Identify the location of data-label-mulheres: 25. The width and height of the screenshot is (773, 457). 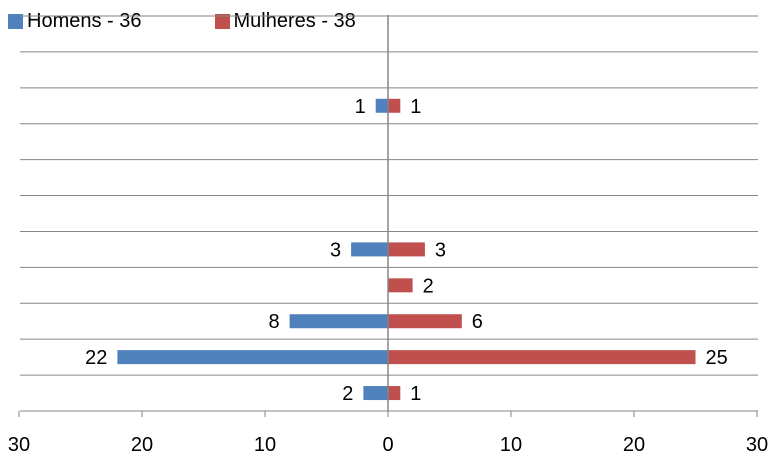
(717, 358).